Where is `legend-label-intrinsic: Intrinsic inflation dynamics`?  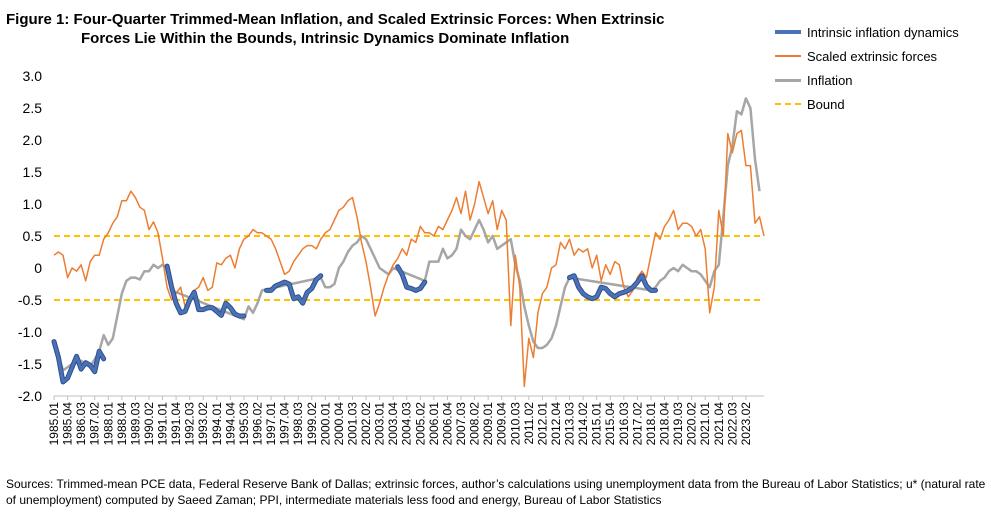 legend-label-intrinsic: Intrinsic inflation dynamics is located at coordinates (883, 32).